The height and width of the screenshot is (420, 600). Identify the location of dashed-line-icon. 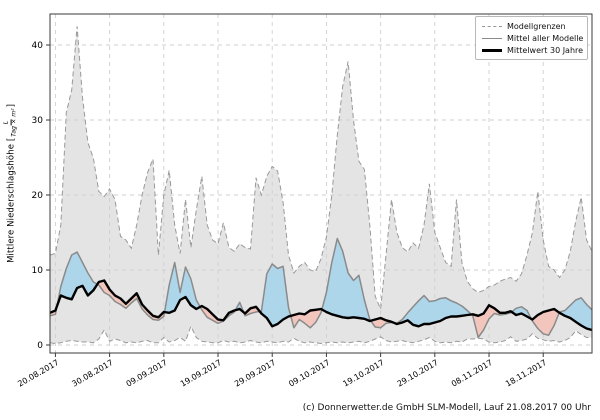
(492, 26).